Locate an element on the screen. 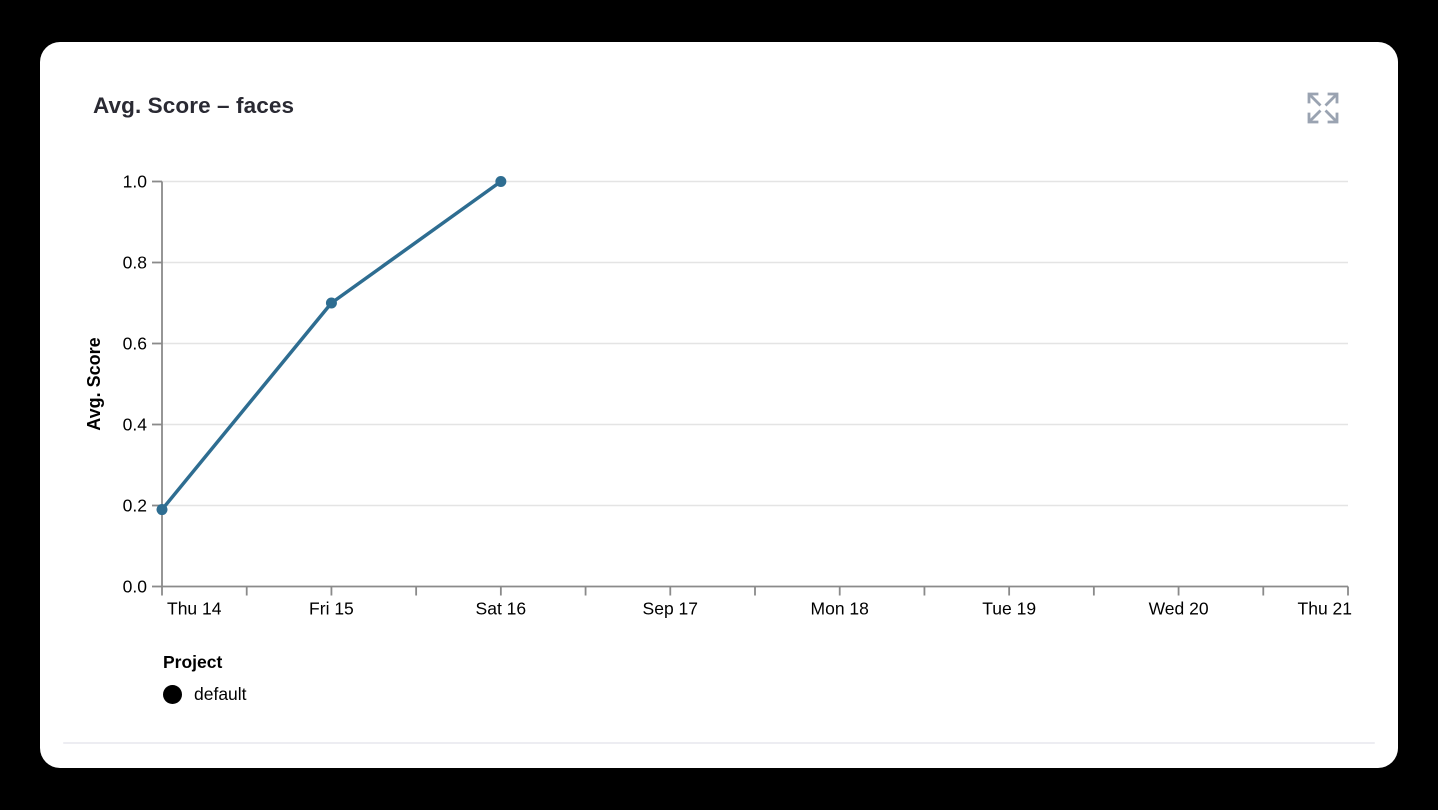 This screenshot has width=1438, height=810. y-tick-label: 1.0 is located at coordinates (135, 182).